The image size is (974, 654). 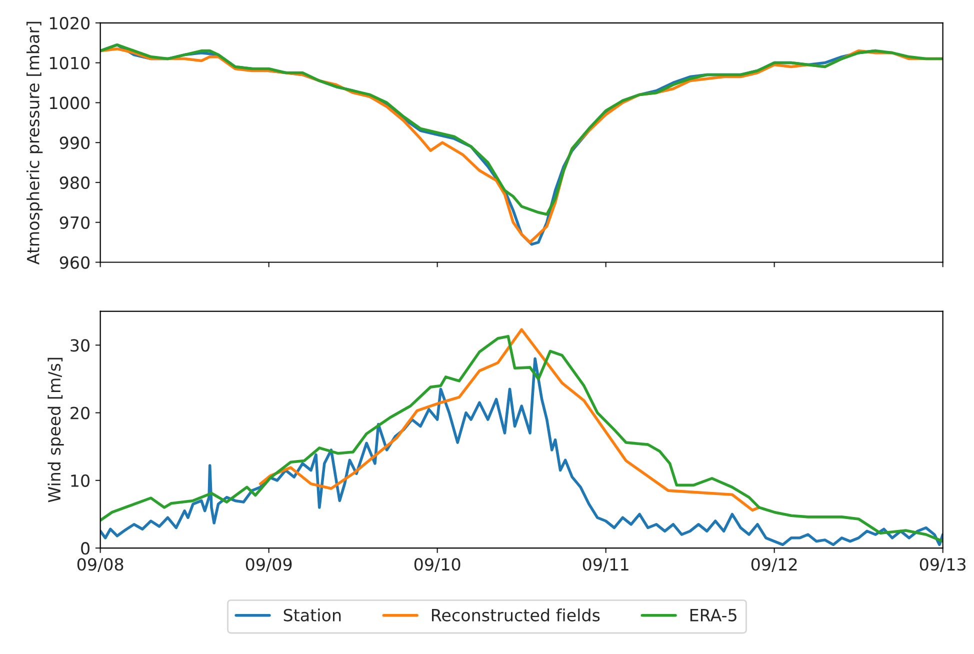 I want to click on y-tick-label: 10, so click(x=80, y=480).